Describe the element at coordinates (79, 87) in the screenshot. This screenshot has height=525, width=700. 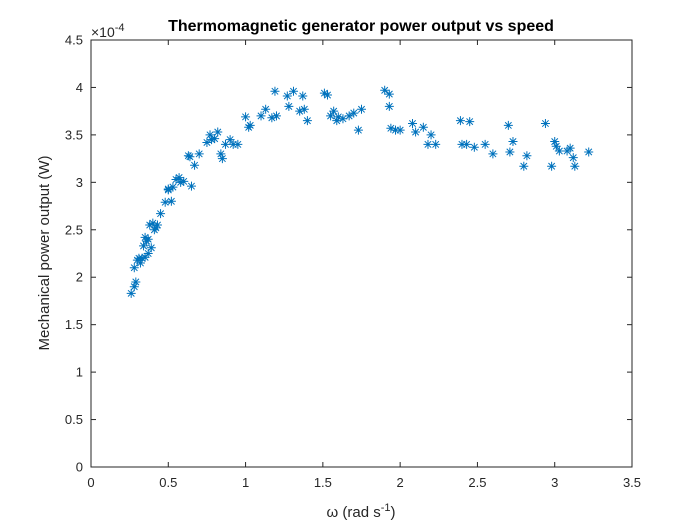
I see `y-tick-label: 4` at that location.